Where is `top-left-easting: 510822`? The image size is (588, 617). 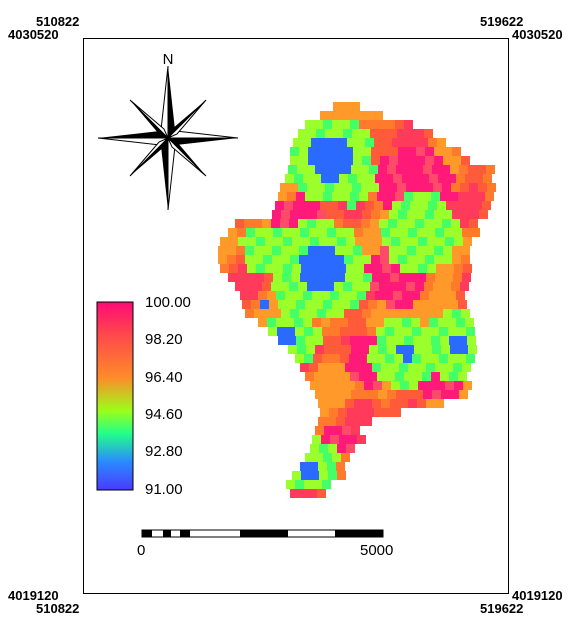
top-left-easting: 510822 is located at coordinates (58, 21).